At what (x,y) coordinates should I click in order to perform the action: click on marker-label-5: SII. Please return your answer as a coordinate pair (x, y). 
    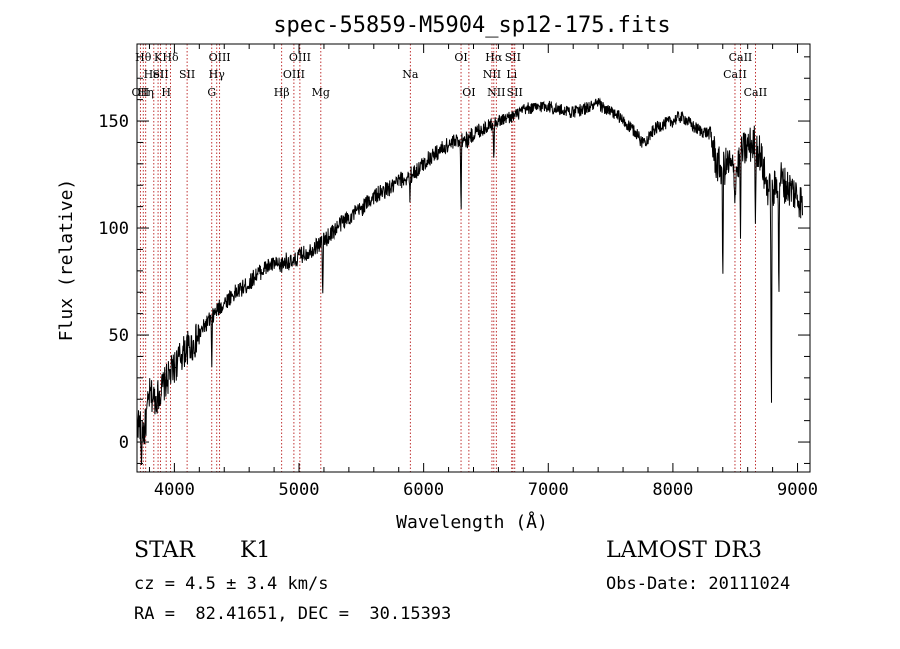
    Looking at the image, I should click on (160, 74).